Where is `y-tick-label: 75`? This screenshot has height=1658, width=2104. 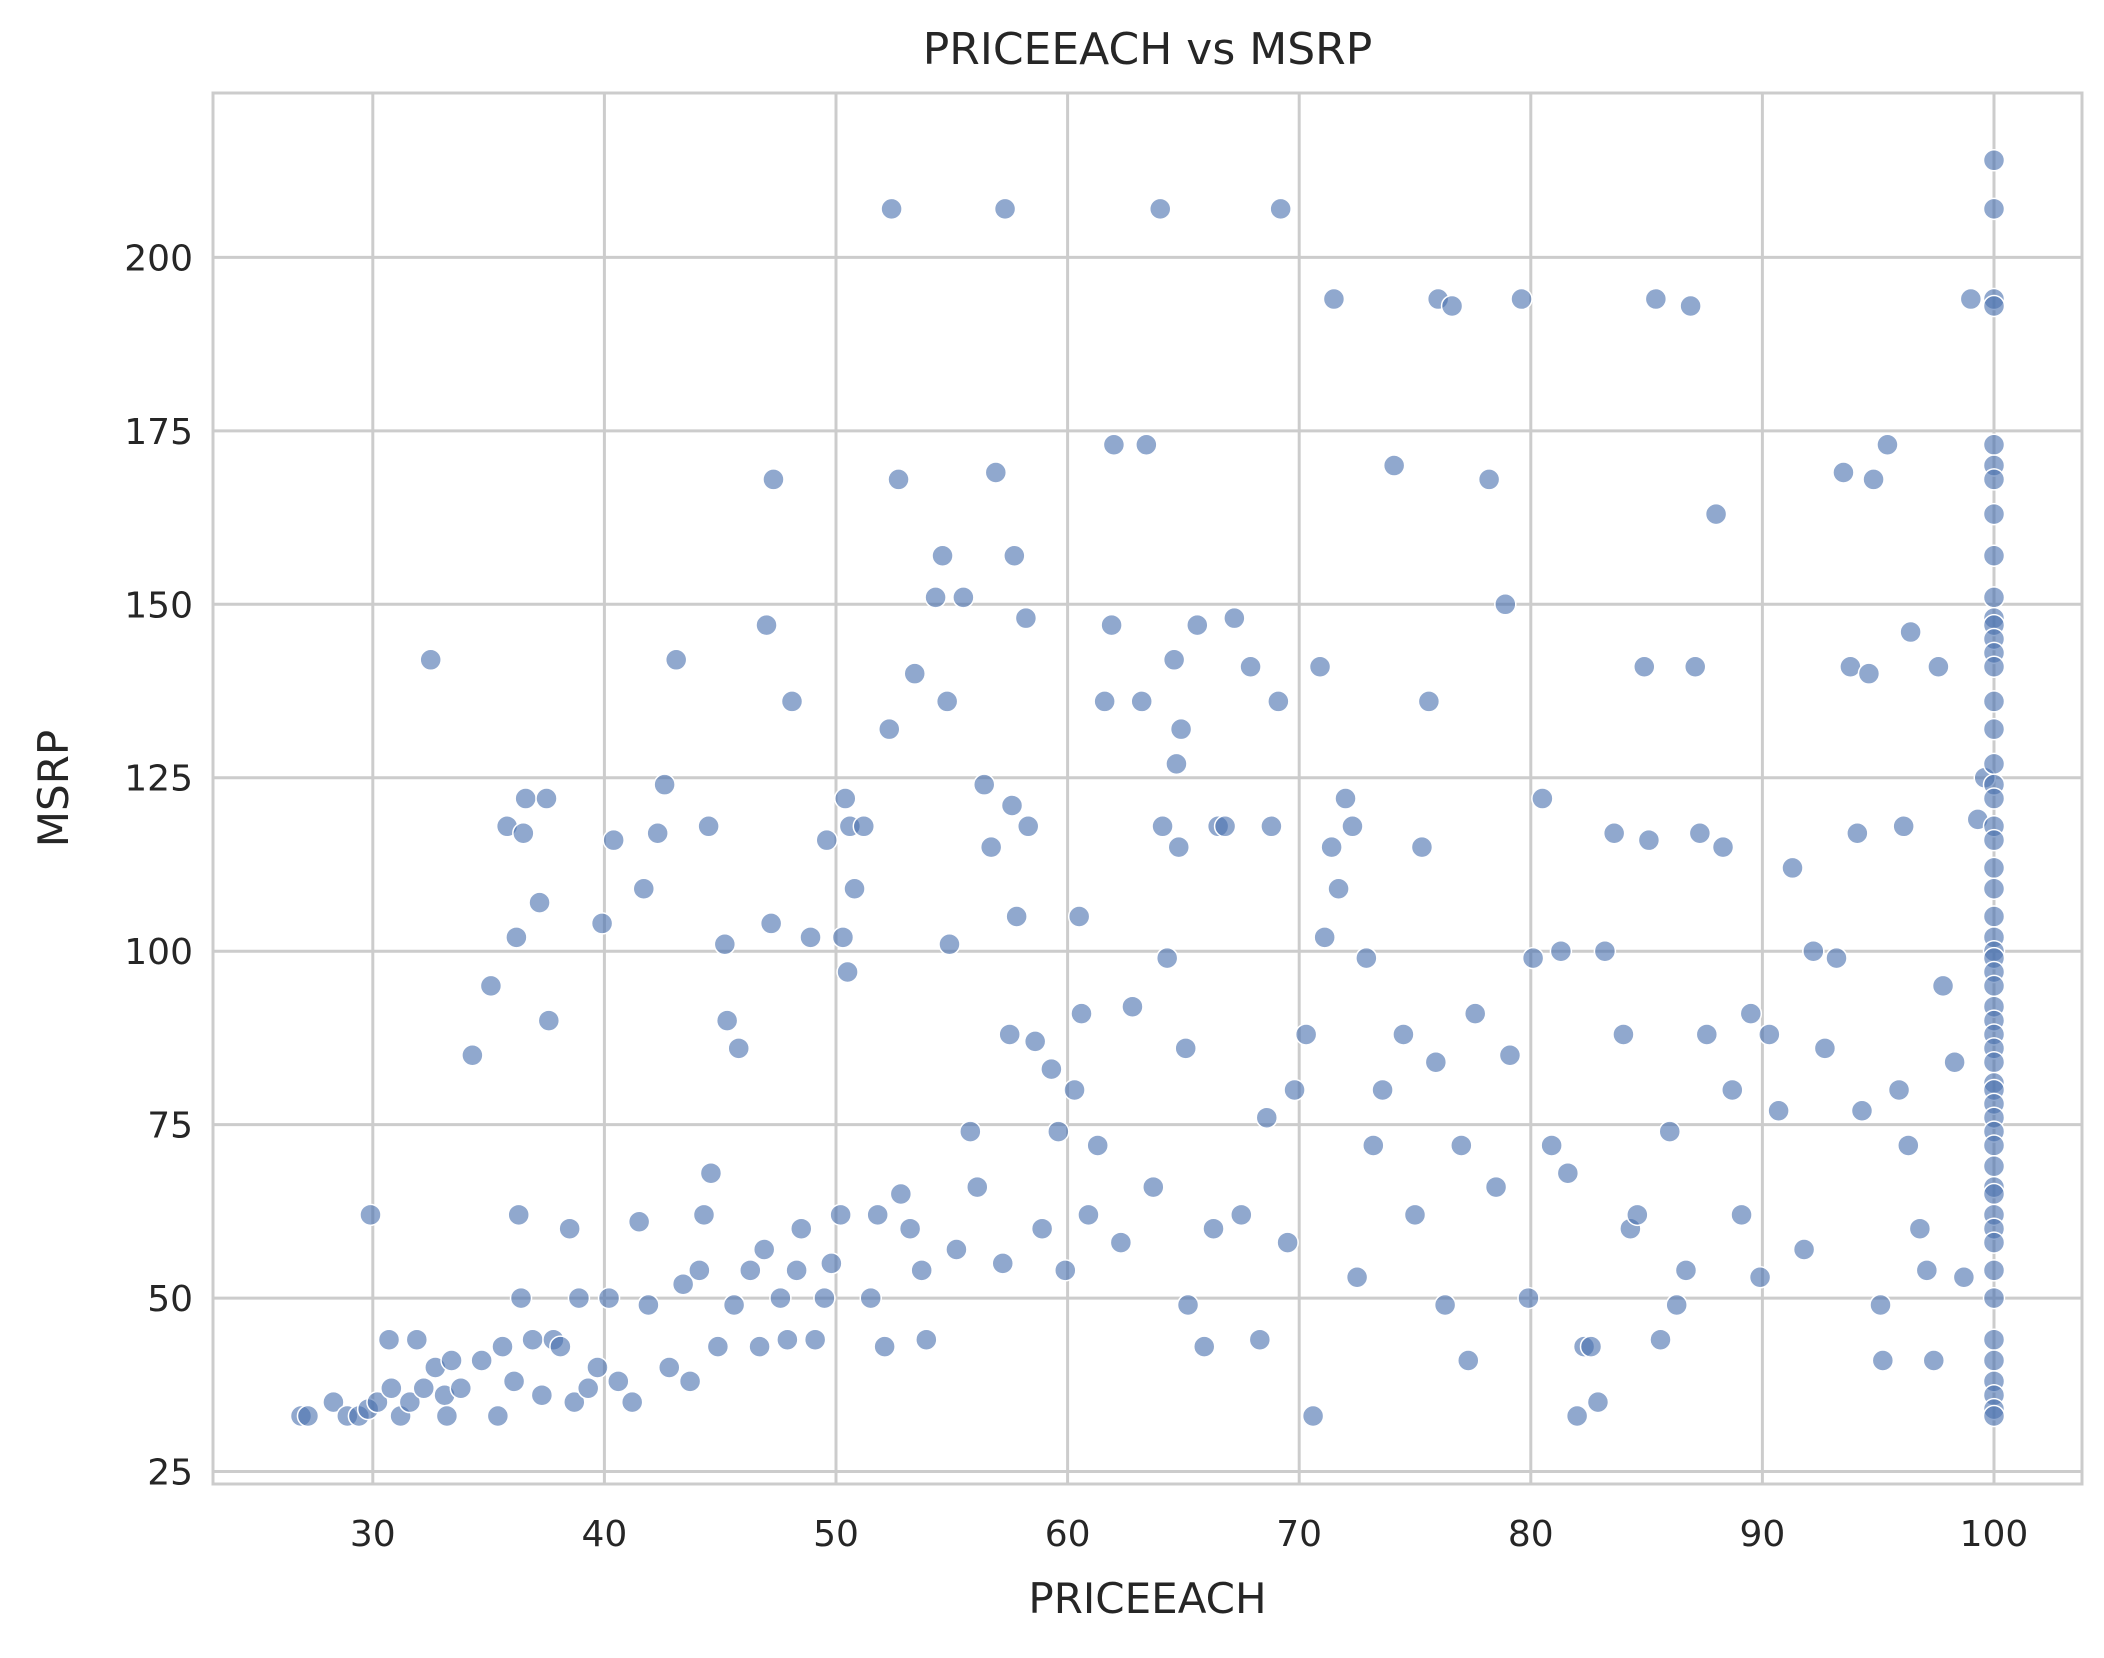 y-tick-label: 75 is located at coordinates (170, 1126).